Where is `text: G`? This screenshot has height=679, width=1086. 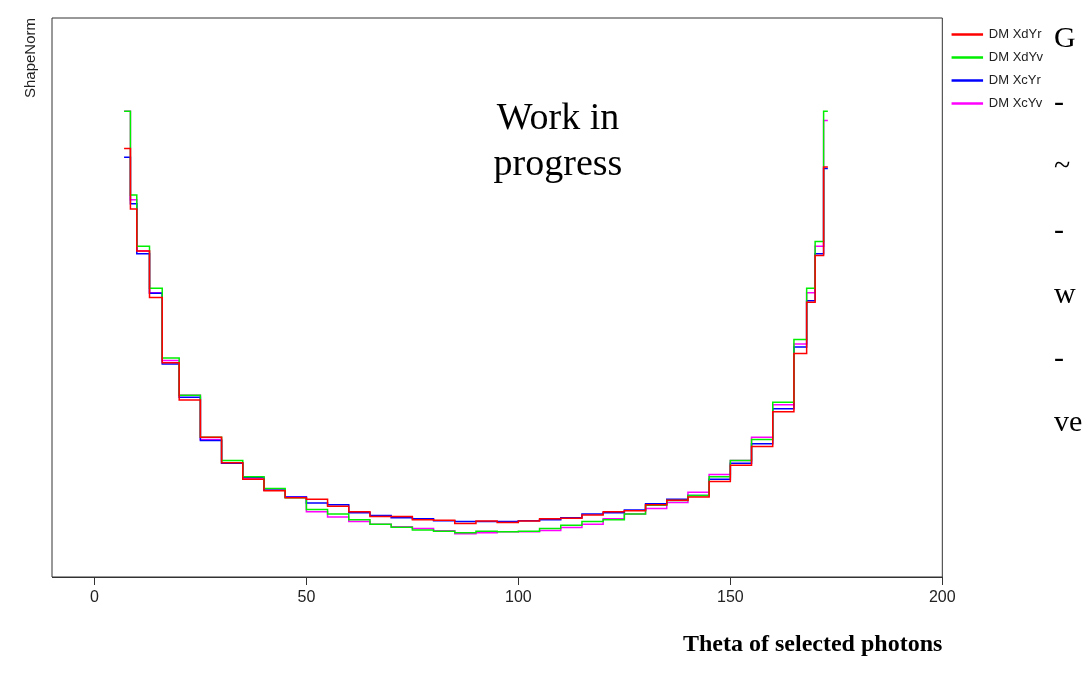
text: G is located at coordinates (1065, 37).